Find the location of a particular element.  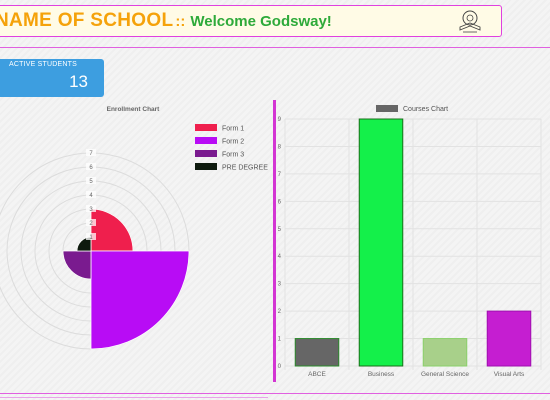

header-divider is located at coordinates (275, 47).